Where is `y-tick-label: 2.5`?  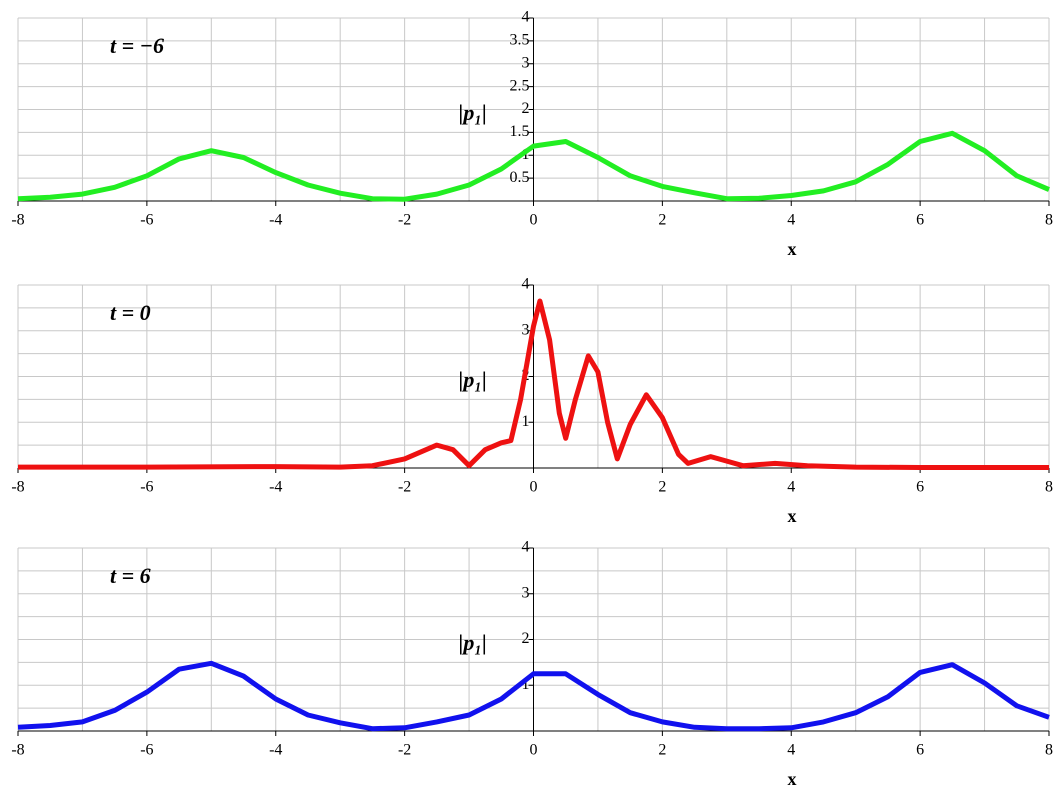
y-tick-label: 2.5 is located at coordinates (520, 85).